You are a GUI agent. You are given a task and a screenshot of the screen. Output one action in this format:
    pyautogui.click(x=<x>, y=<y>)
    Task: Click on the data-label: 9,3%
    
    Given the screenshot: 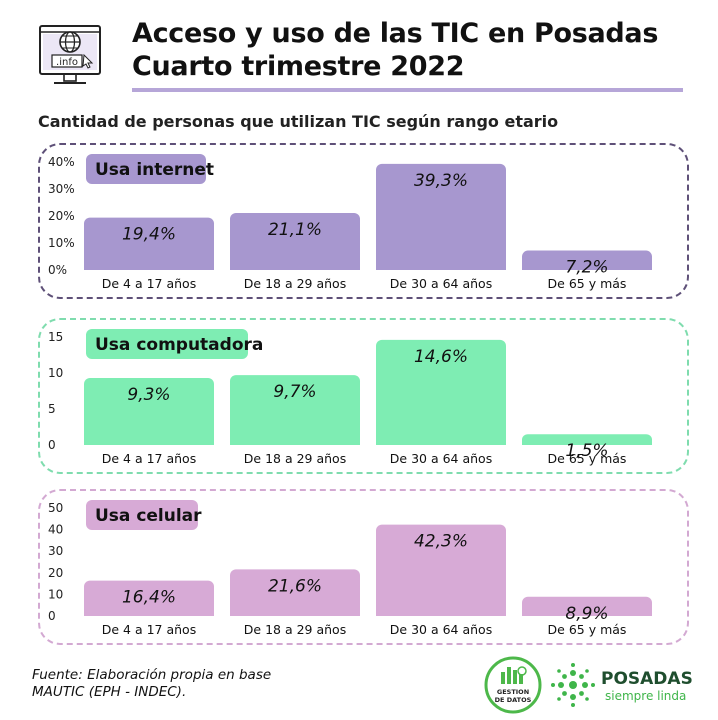 What is the action you would take?
    pyautogui.click(x=148, y=395)
    